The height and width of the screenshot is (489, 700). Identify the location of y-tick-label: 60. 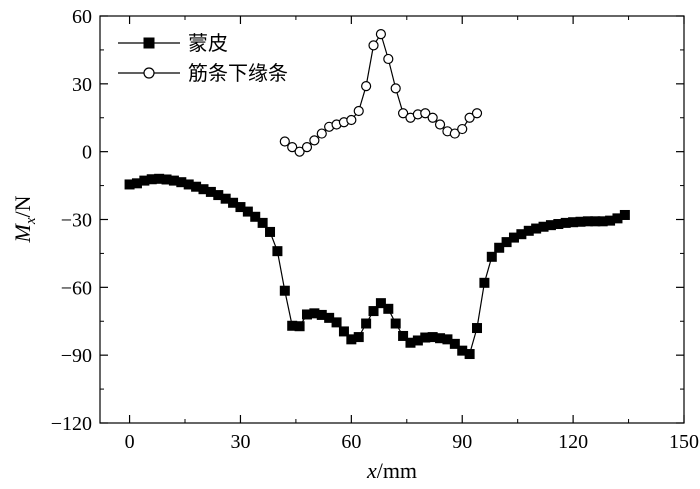
(82, 17).